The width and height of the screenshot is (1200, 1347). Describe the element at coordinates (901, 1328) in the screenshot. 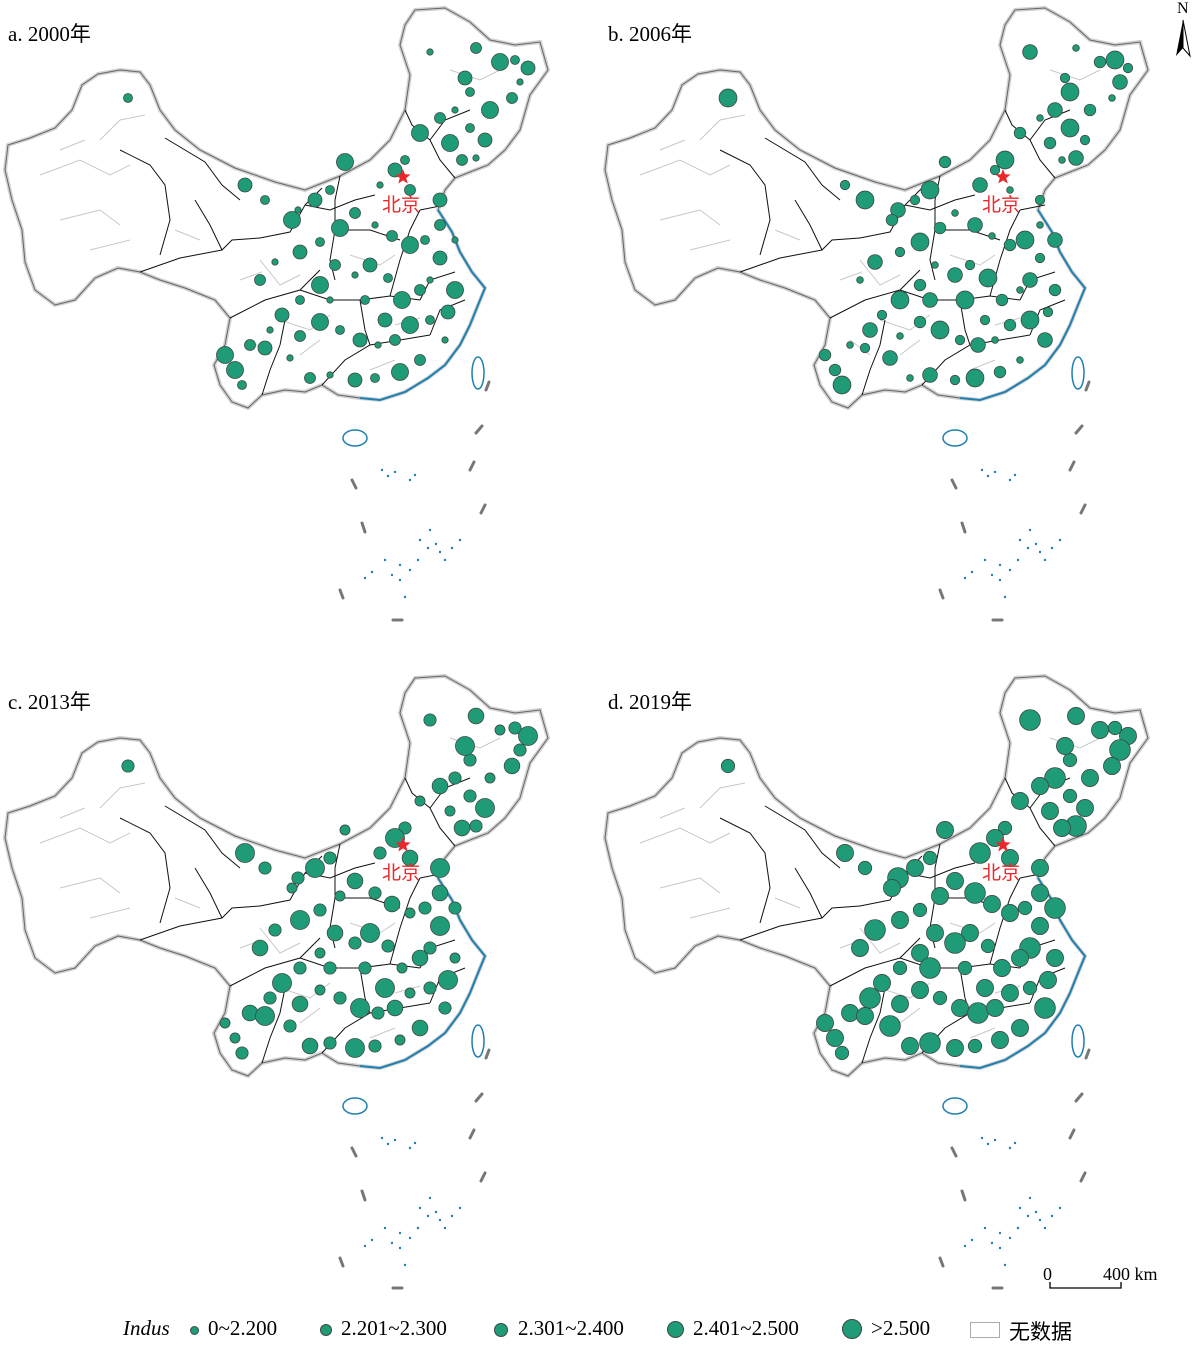

I see `legend-label-class-5: >2.500` at that location.